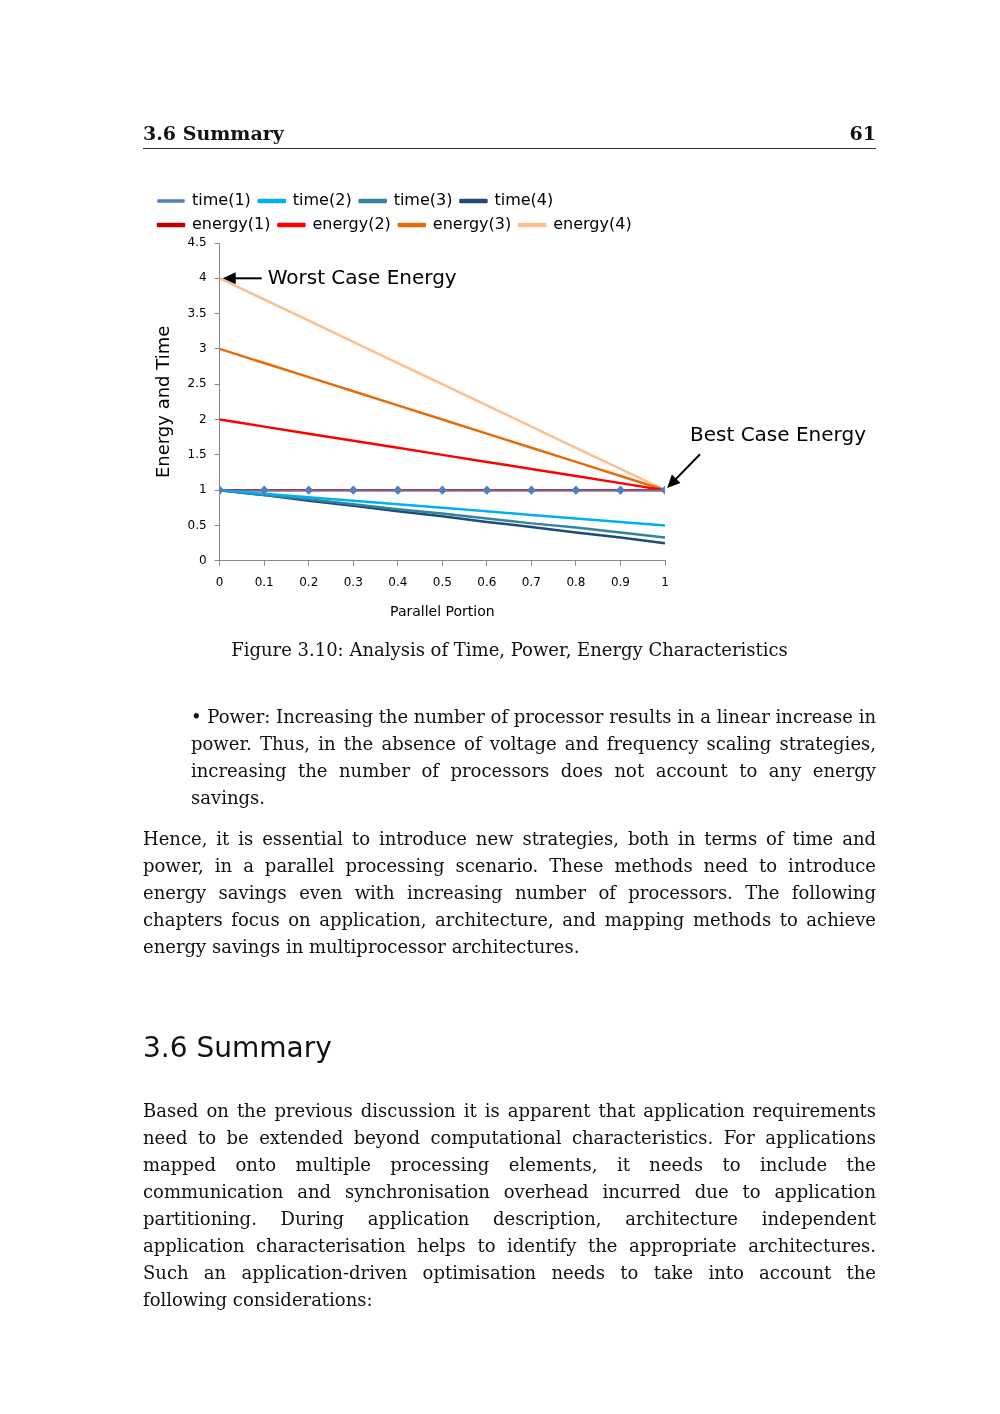 Image resolution: width=1000 pixels, height=1414 pixels. What do you see at coordinates (509, 893) in the screenshot?
I see `text: Hence, it is essential to introduce new strategies, both in terms of time and power, in a parallel processing scenario. These methods need to introduce energy savings even with increasing number of processors. The following chapters focus on application, architecture, and mapping methods to achieve energy savings in multiprocessor architectures.` at bounding box center [509, 893].